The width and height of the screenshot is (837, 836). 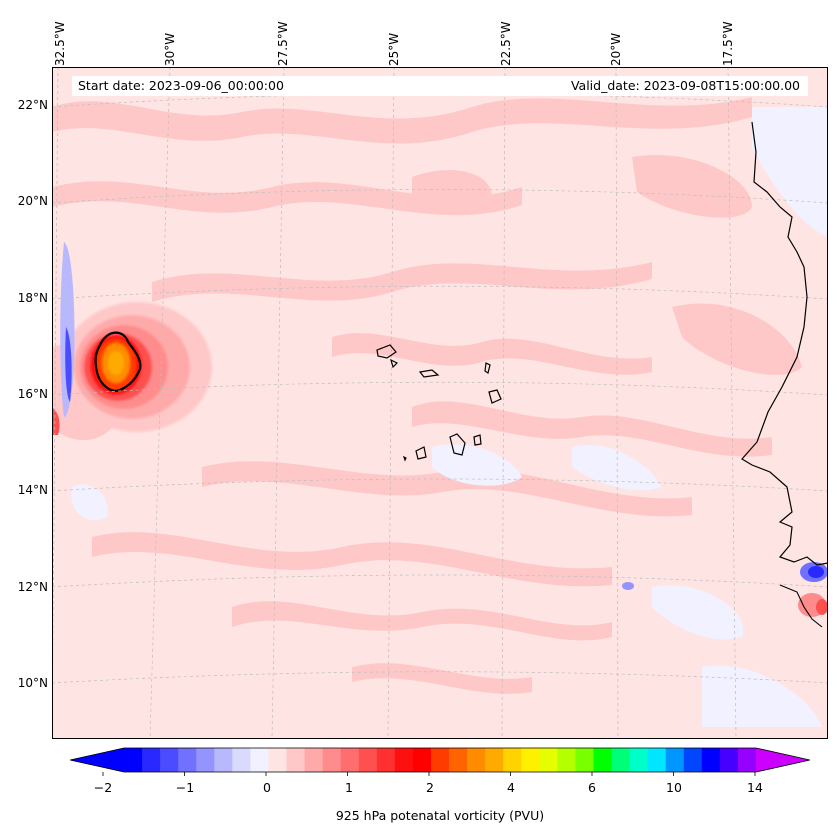 What do you see at coordinates (755, 787) in the screenshot?
I see `colorbar-tick-label: 14` at bounding box center [755, 787].